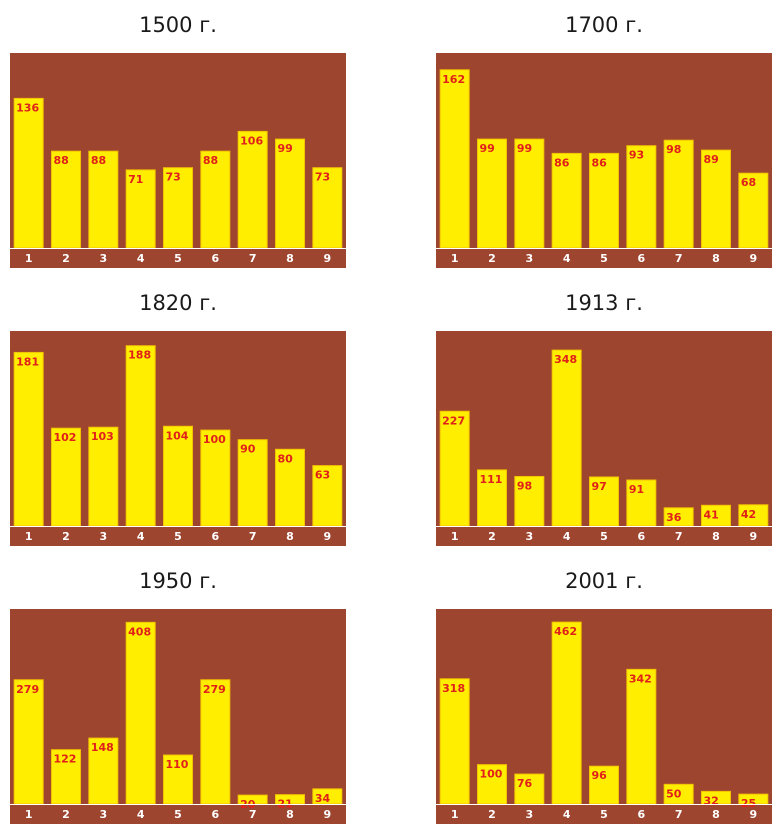  Describe the element at coordinates (530, 814) in the screenshot. I see `x-tick-label: 3` at that location.